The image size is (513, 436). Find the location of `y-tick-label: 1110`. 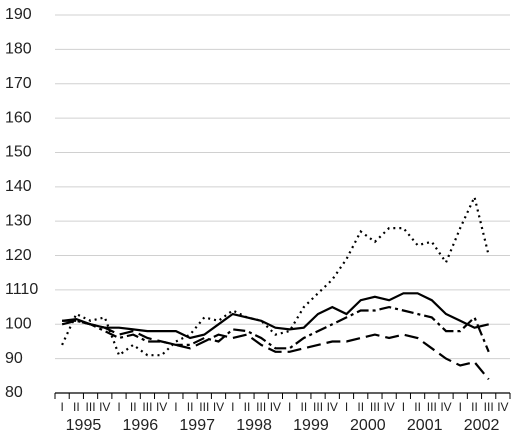

y-tick-label: 1110 is located at coordinates (21, 289).